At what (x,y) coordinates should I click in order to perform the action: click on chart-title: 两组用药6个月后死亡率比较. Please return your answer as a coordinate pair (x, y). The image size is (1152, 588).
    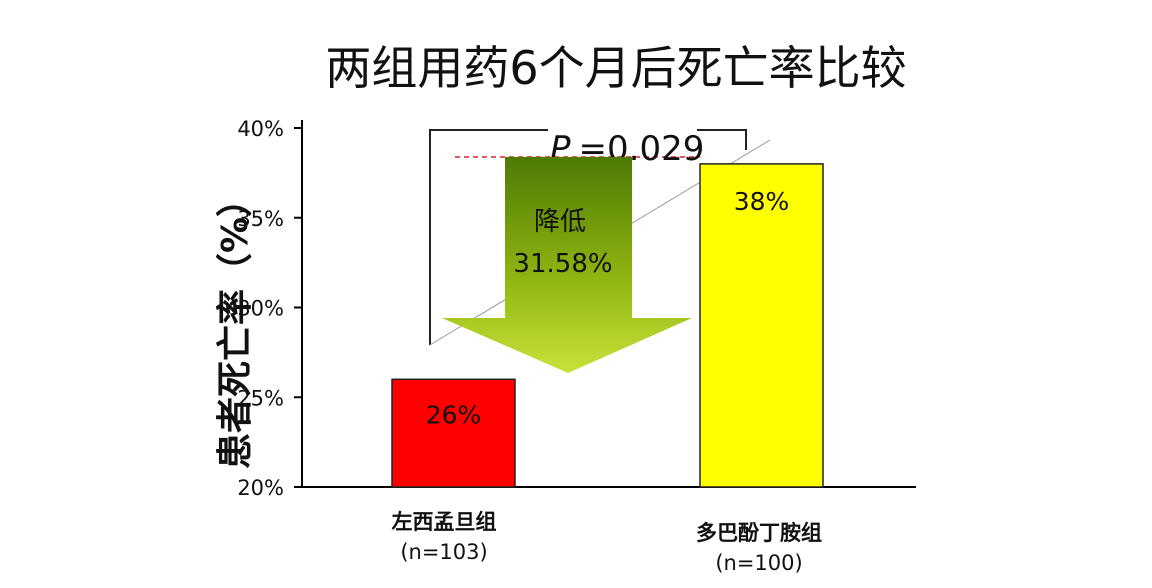
    Looking at the image, I should click on (615, 68).